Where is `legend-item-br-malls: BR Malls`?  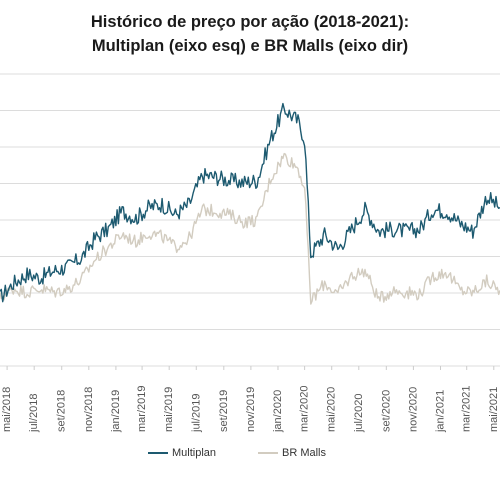 legend-item-br-malls: BR Malls is located at coordinates (292, 453).